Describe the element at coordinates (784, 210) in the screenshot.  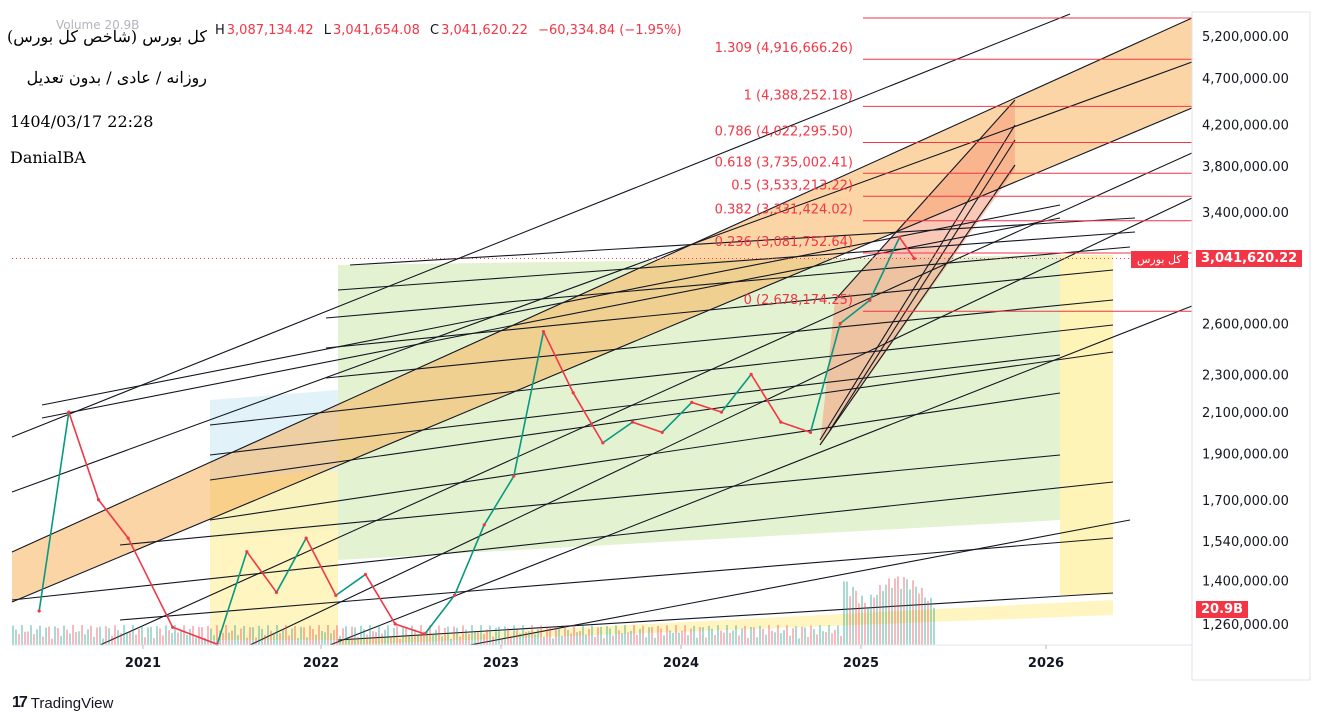
I see `fib-label: 0.382 (3,331,424.02)` at that location.